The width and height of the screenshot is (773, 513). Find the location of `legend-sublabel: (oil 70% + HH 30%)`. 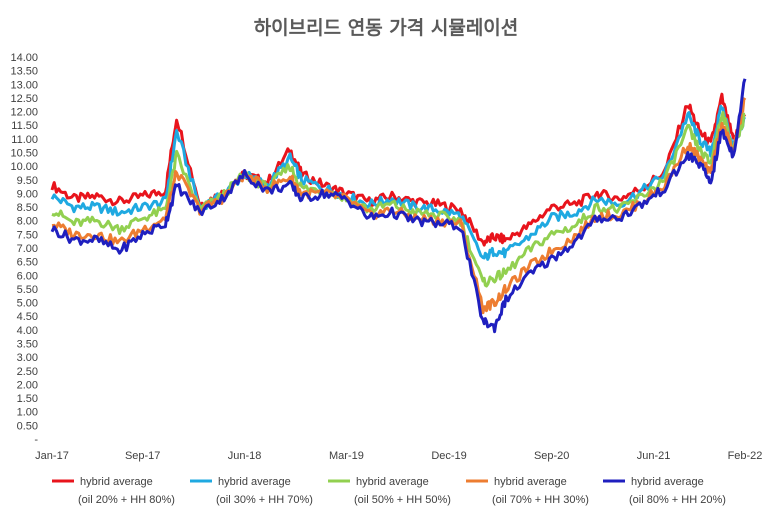

legend-sublabel: (oil 70% + HH 30%) is located at coordinates (540, 500).